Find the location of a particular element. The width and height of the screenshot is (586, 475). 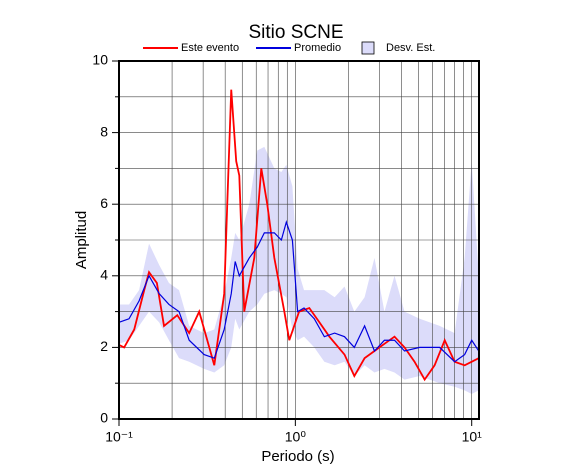

x-tick-label: 10¹ is located at coordinates (472, 437).